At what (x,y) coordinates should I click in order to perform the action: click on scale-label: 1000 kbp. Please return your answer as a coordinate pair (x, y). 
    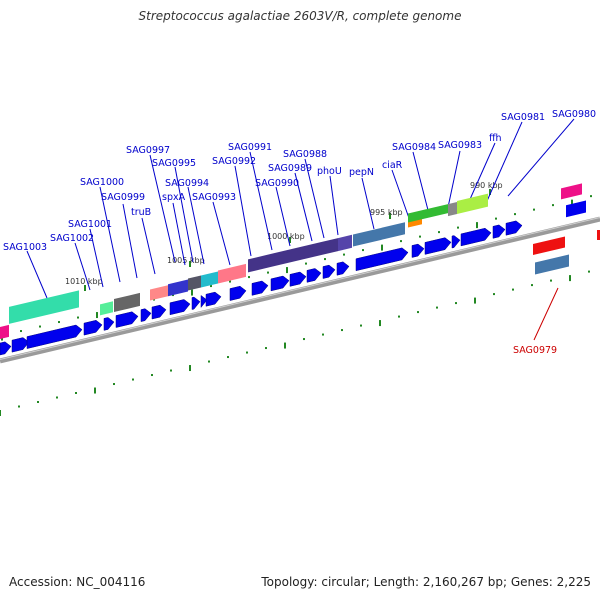
    Looking at the image, I should click on (286, 236).